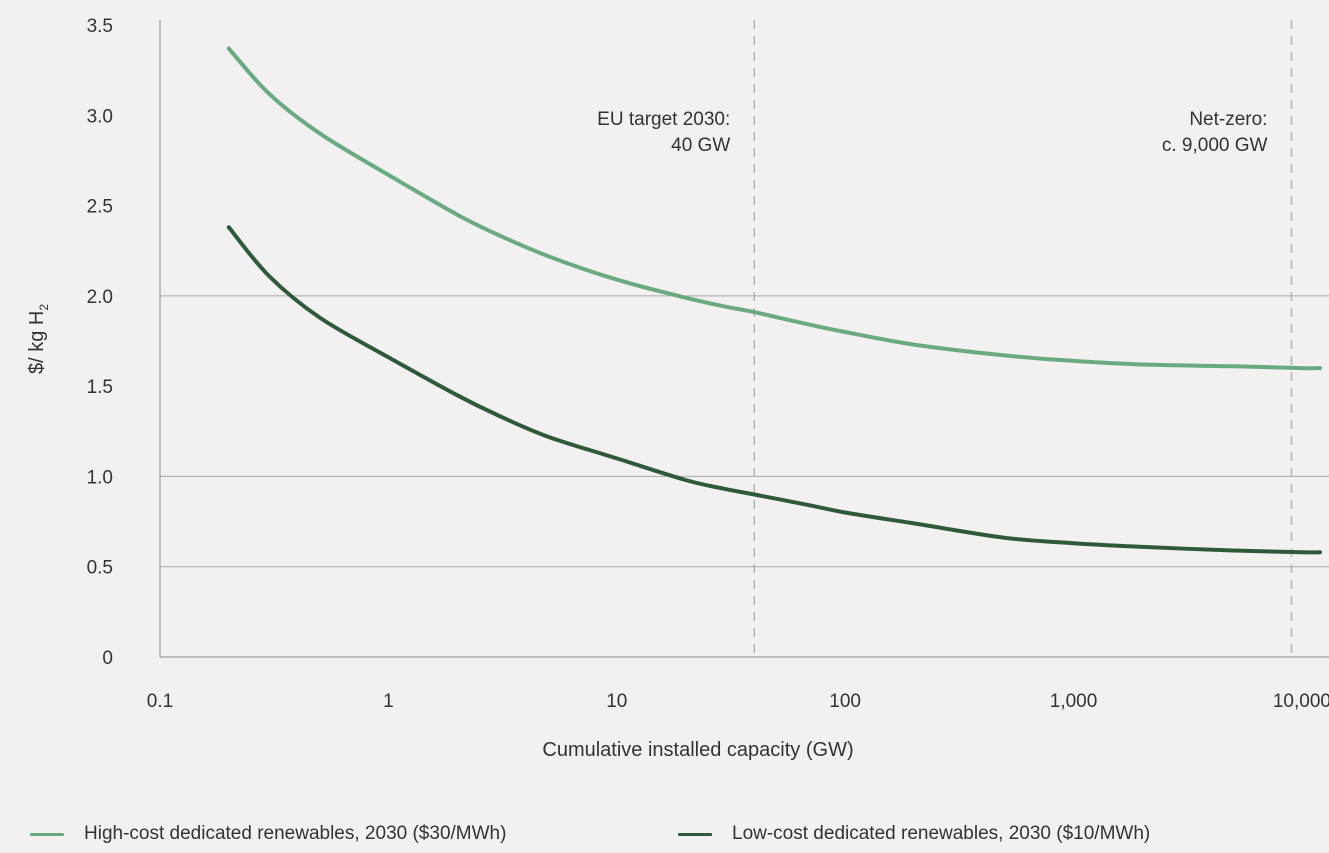 This screenshot has width=1329, height=853. Describe the element at coordinates (1228, 119) in the screenshot. I see `reference-label-1-line1: Net-zero:` at that location.